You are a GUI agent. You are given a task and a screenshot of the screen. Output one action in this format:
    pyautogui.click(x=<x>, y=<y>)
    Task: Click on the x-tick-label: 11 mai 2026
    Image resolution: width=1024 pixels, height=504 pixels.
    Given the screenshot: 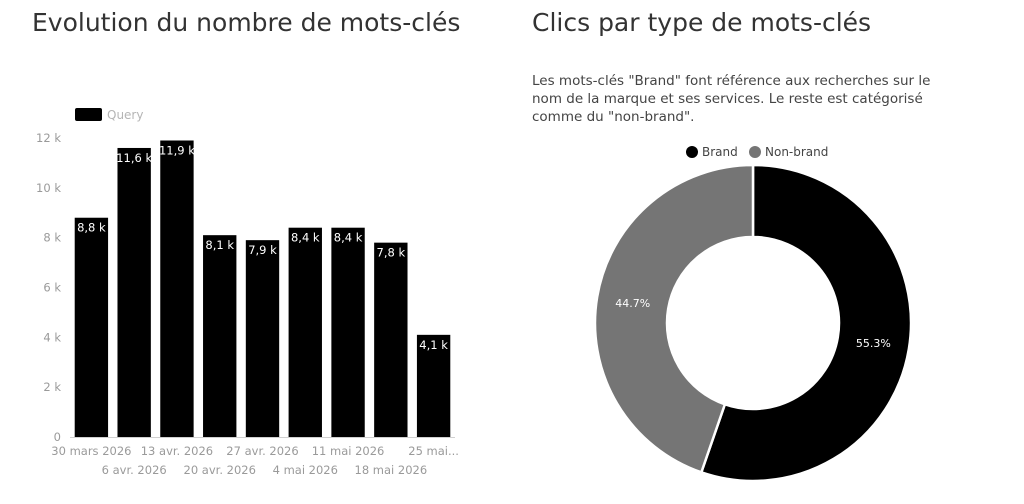 What is the action you would take?
    pyautogui.click(x=348, y=451)
    